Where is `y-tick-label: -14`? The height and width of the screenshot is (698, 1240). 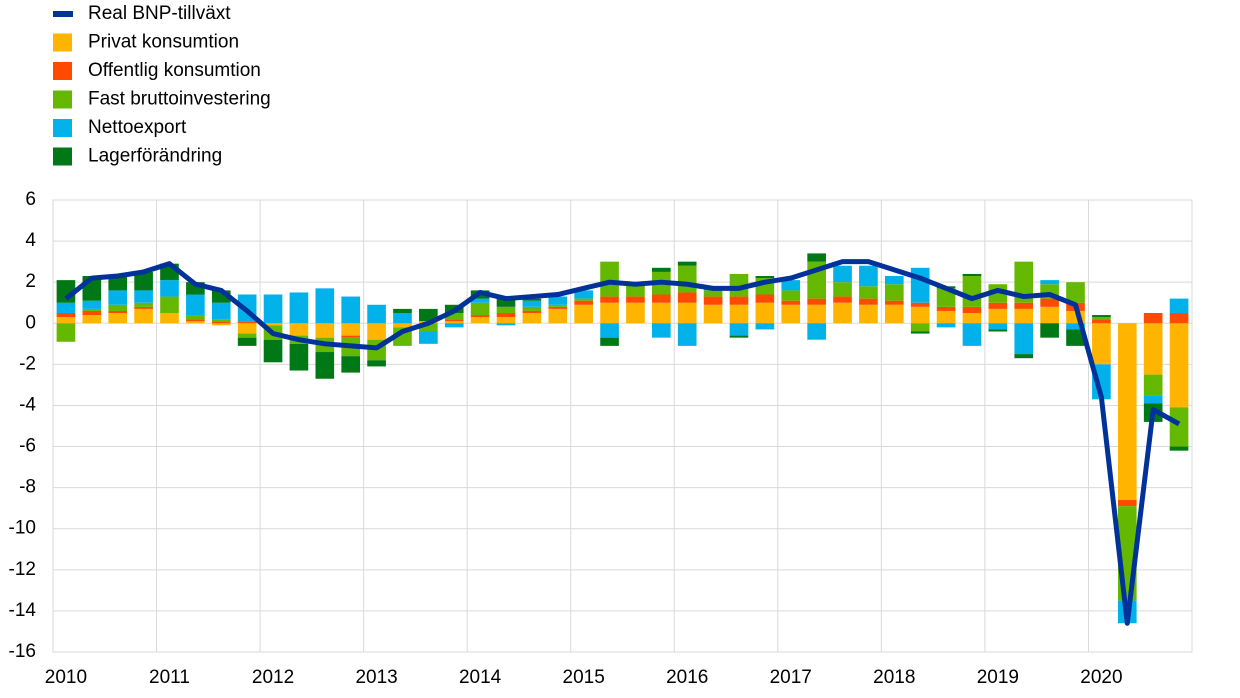 y-tick-label: -14 is located at coordinates (23, 610).